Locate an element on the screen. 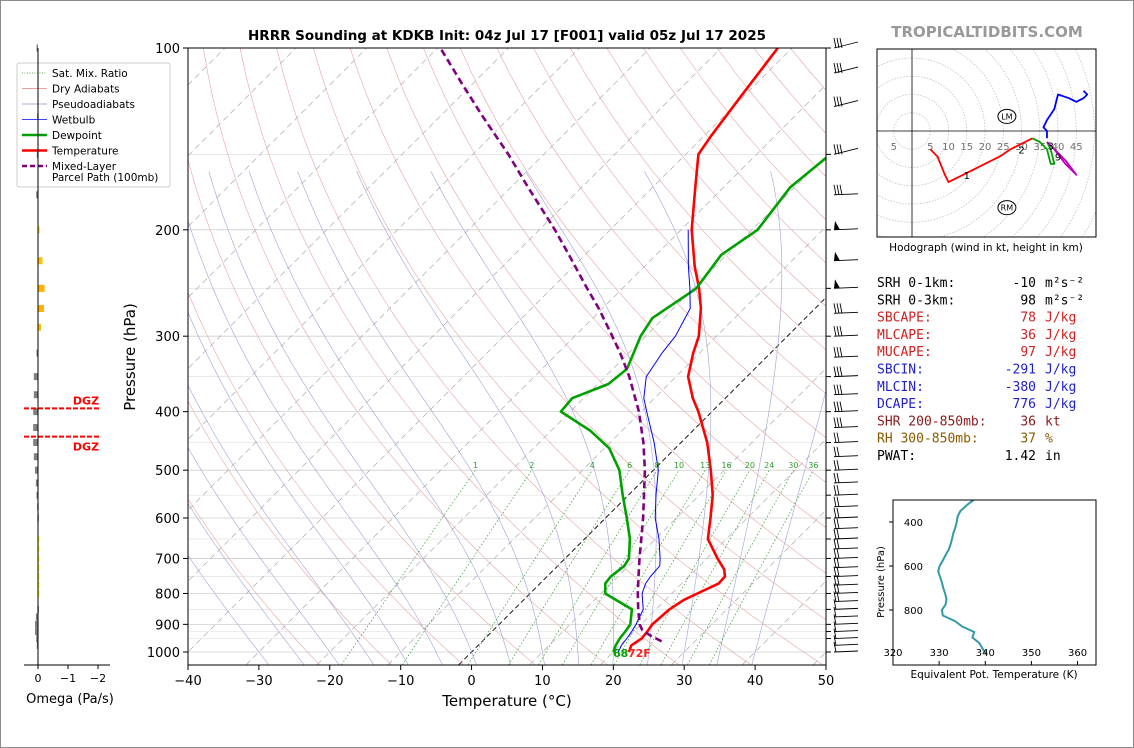 This screenshot has width=1134, height=748. theta-e-axes: 320 330 340 350 360 400 600 800 is located at coordinates (985, 591).